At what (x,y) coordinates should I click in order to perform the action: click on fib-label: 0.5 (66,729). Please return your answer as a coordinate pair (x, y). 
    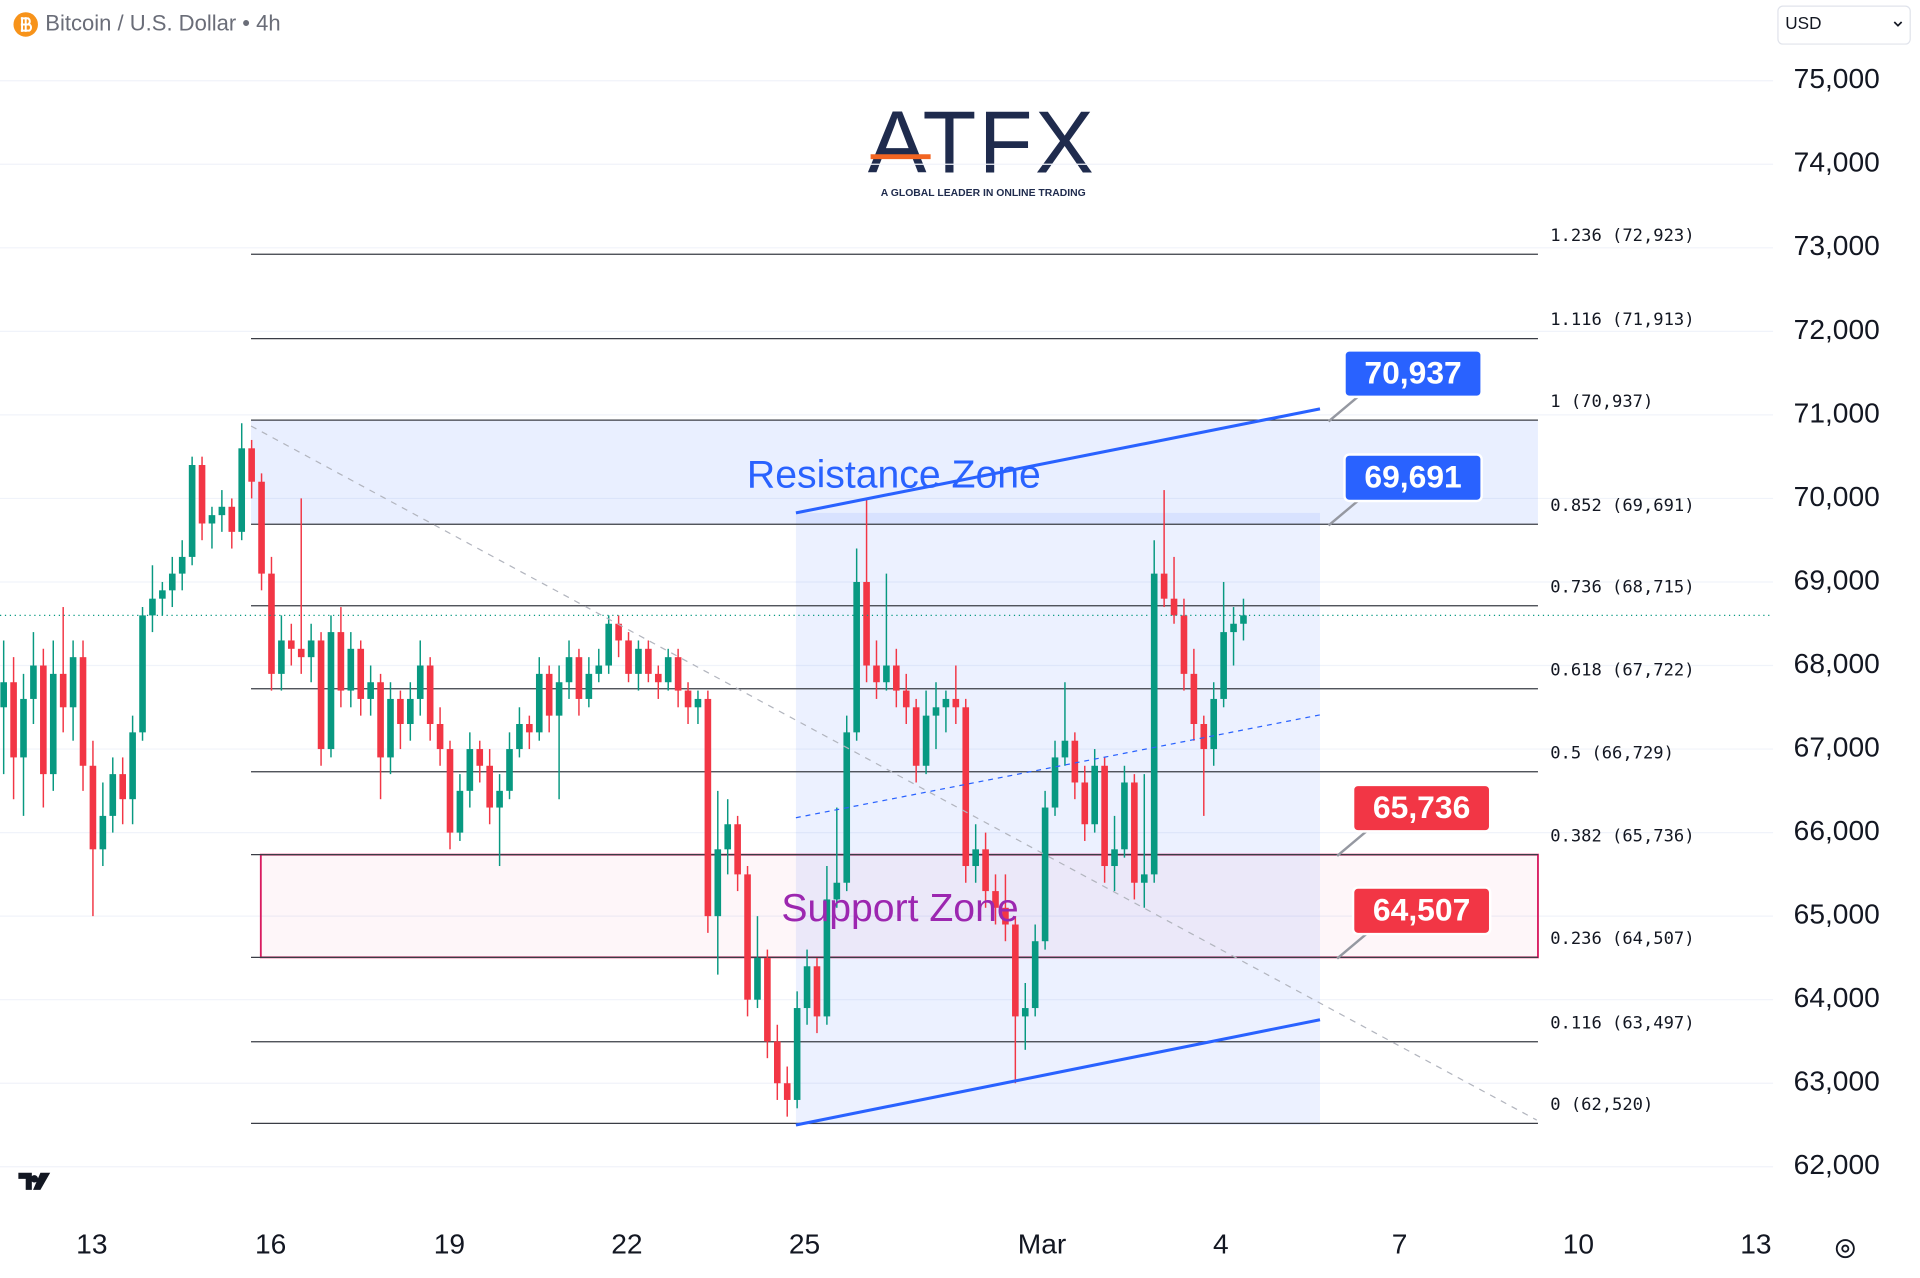
    Looking at the image, I should click on (1612, 753).